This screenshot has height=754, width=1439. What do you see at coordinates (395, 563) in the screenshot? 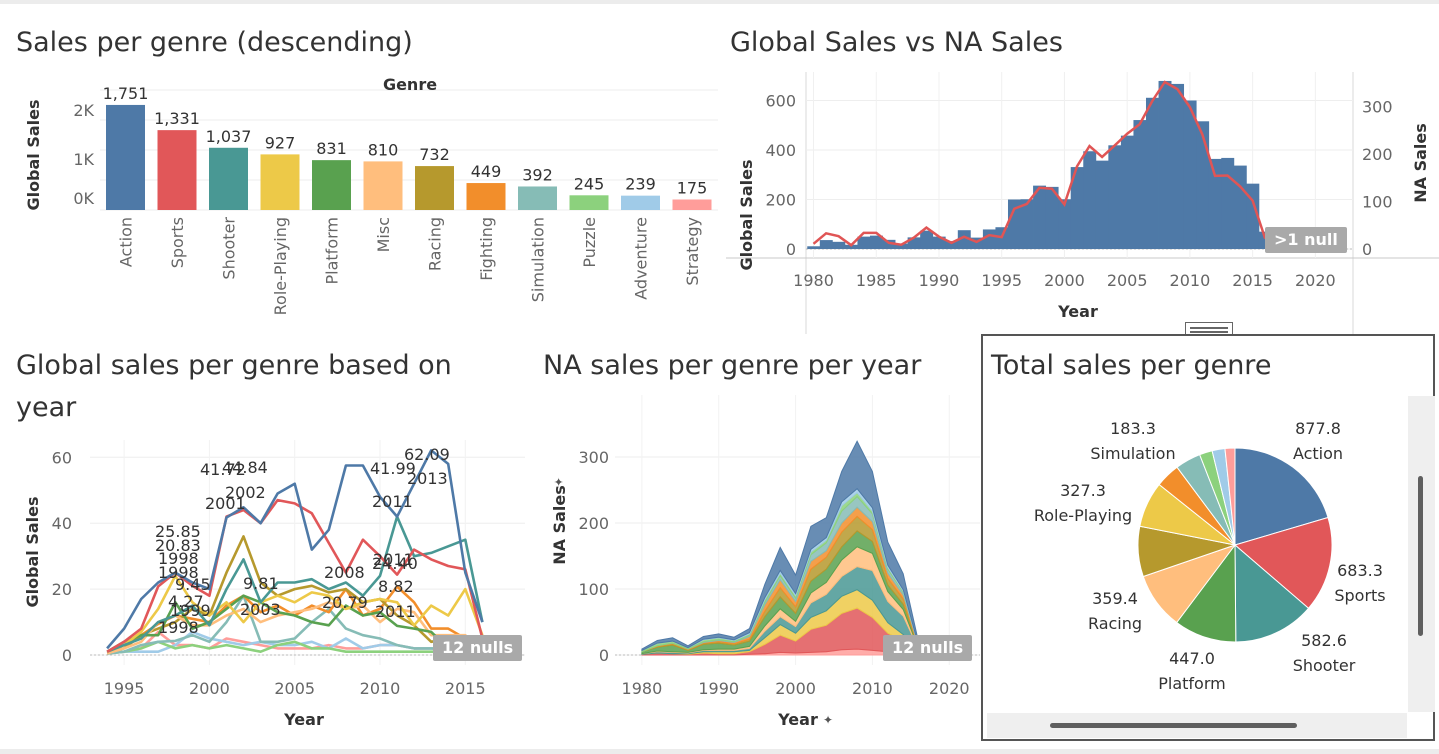
I see `line-annotation: 24.40` at bounding box center [395, 563].